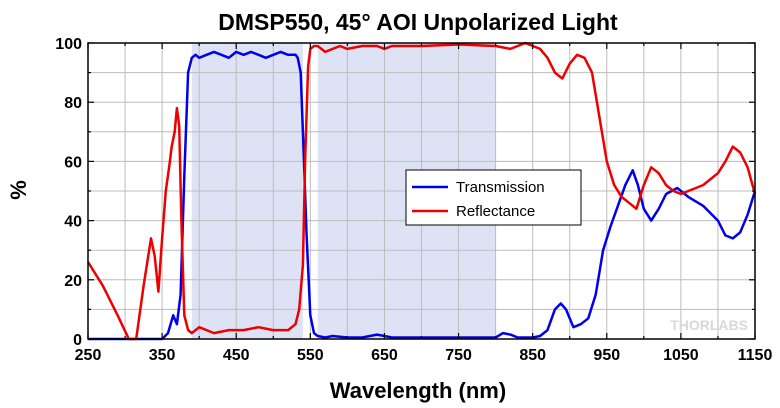  What do you see at coordinates (424, 355) in the screenshot?
I see `x-tick-labels: 250 350 450 550 650 750 850 950 1050 1150` at bounding box center [424, 355].